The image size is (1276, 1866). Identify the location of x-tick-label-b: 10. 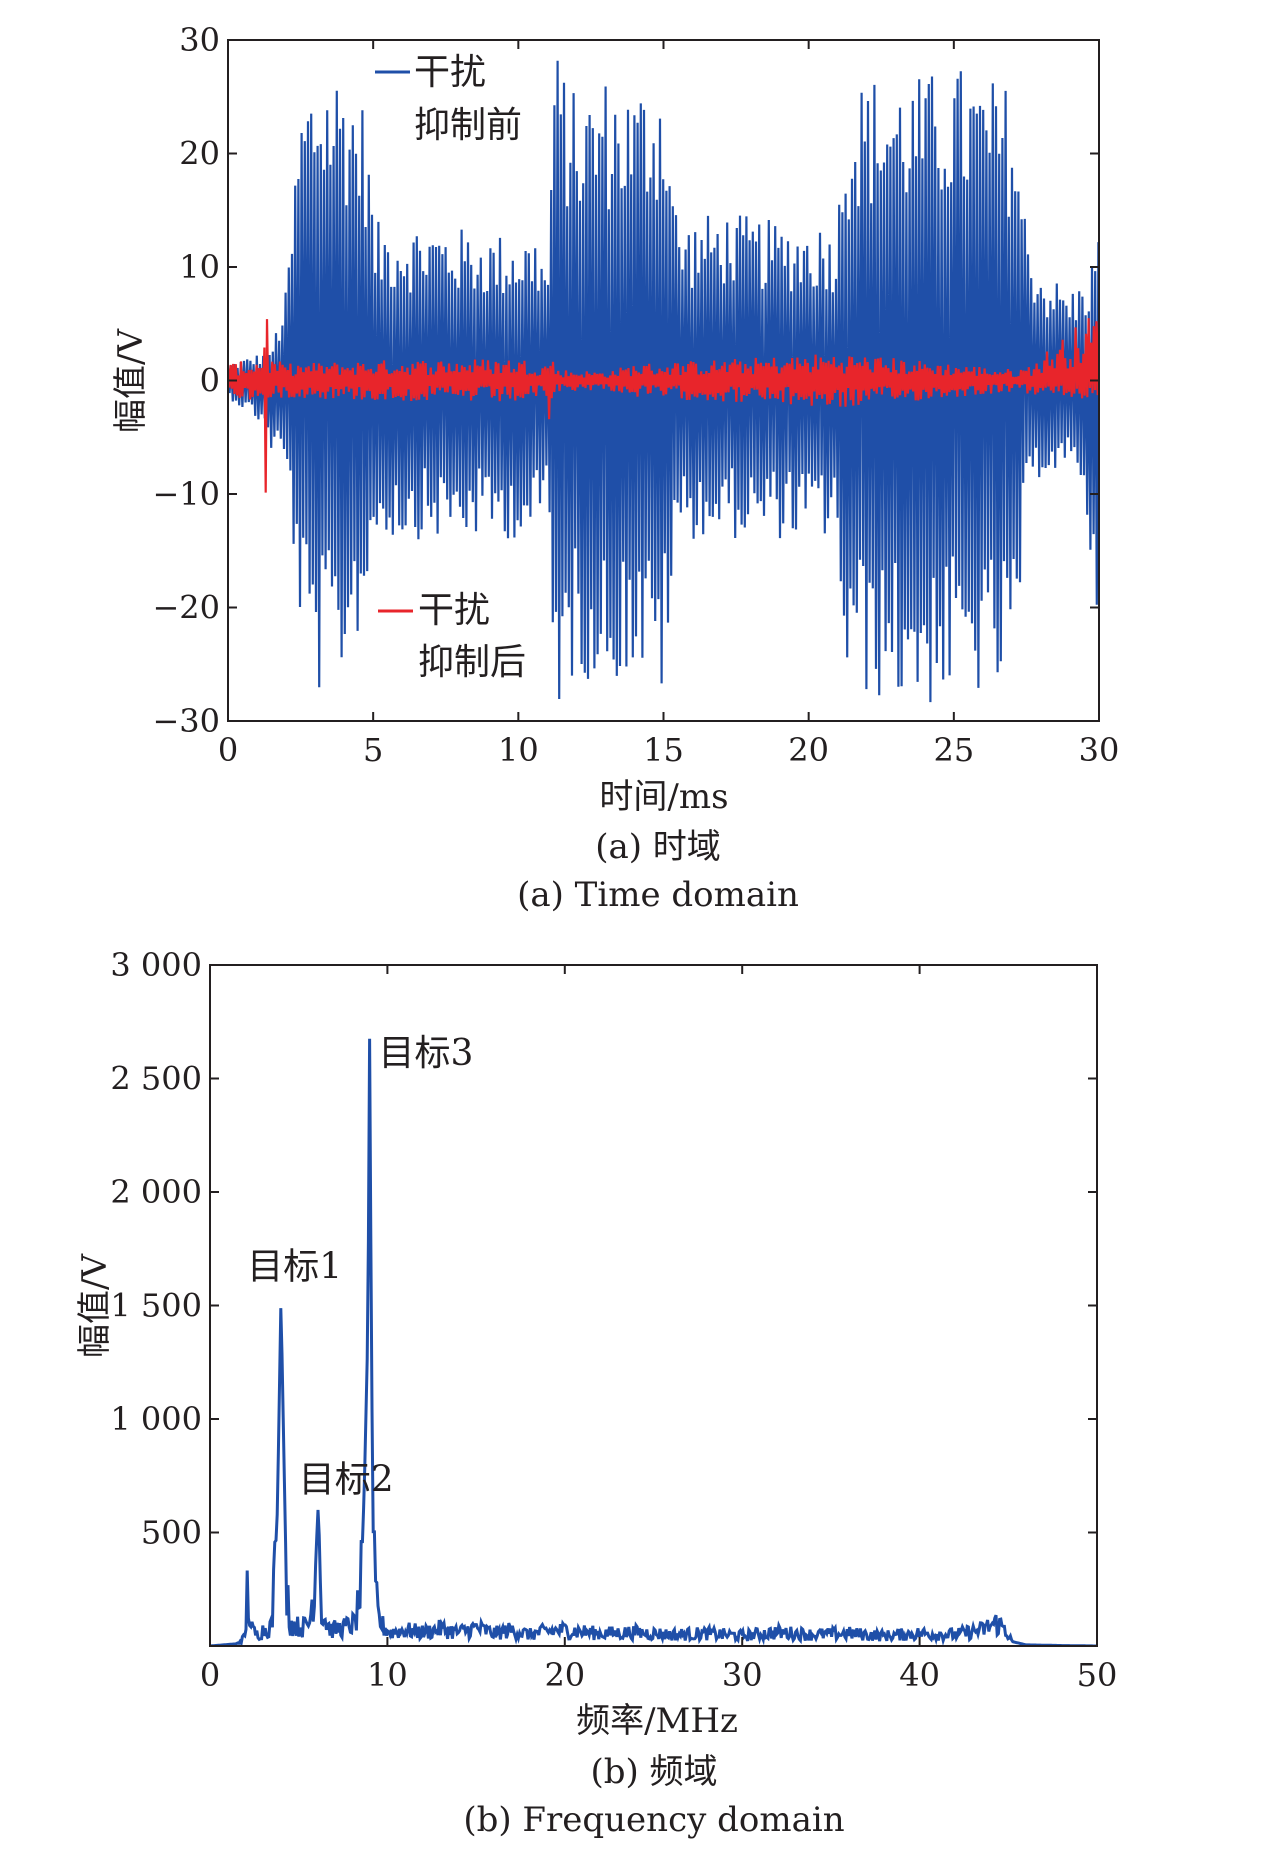
(387, 1675).